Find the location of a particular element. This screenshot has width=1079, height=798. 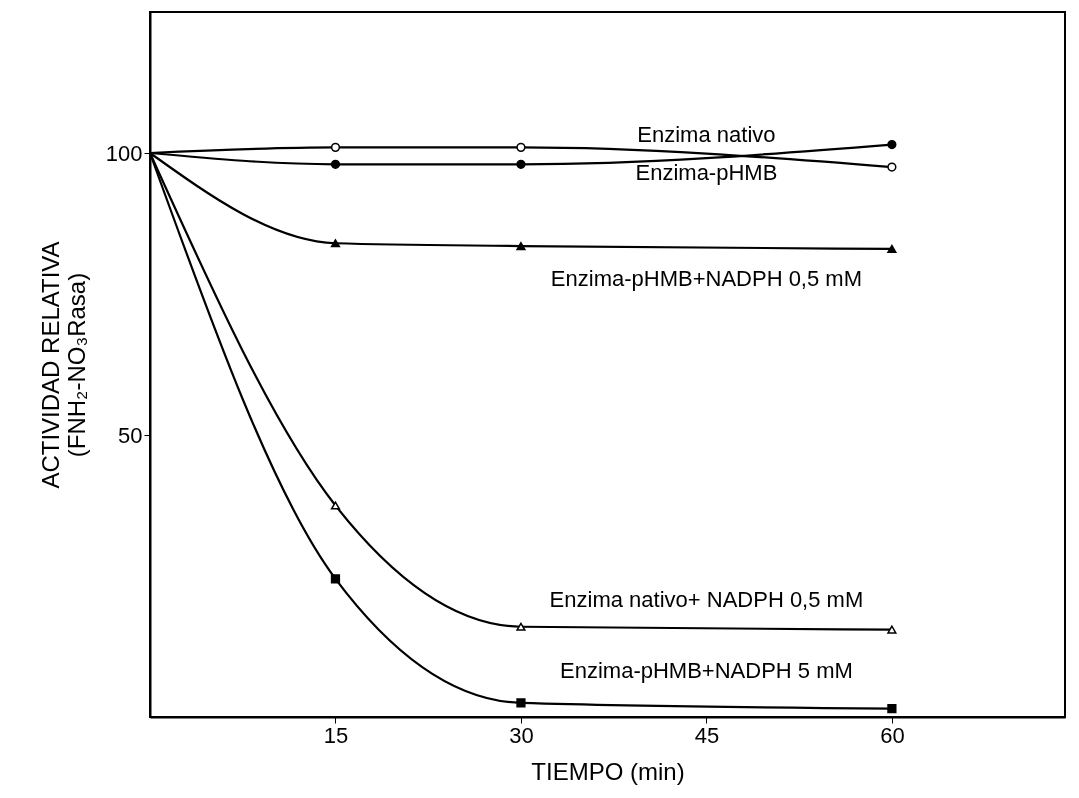

x-tick-label: 30 is located at coordinates (521, 735).